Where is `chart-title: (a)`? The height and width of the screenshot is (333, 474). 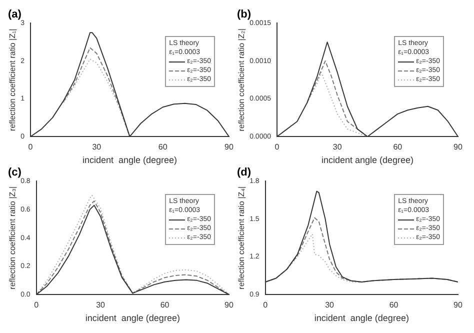
chart-title: (a) is located at coordinates (15, 14).